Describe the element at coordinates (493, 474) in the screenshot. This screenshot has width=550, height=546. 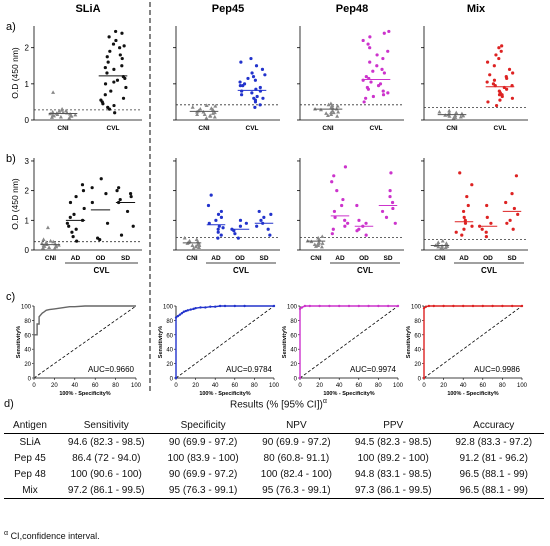
I see `table-cell: 96.5 (88.1 - 99)` at that location.